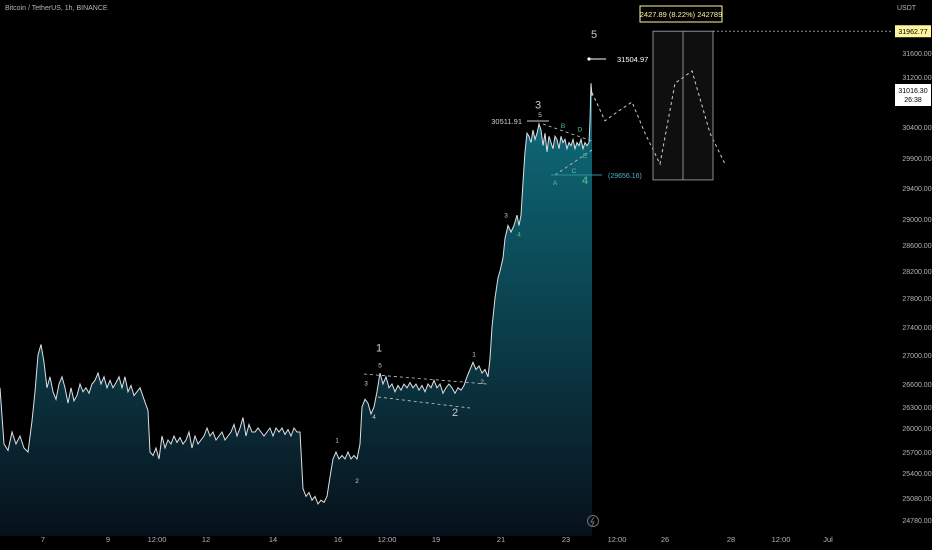 This screenshot has width=932, height=550. Describe the element at coordinates (580, 129) in the screenshot. I see `wave-label-18: D` at that location.